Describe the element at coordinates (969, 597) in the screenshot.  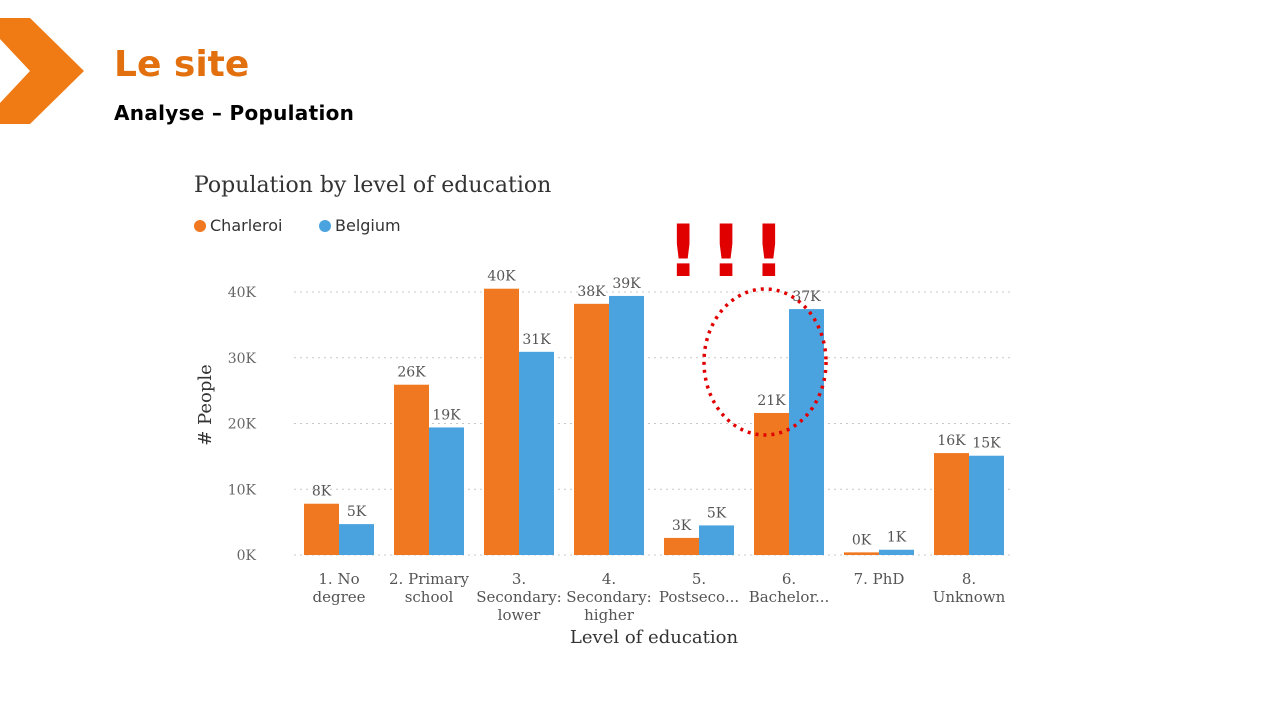
I see `x-category-line: Unknown` at that location.